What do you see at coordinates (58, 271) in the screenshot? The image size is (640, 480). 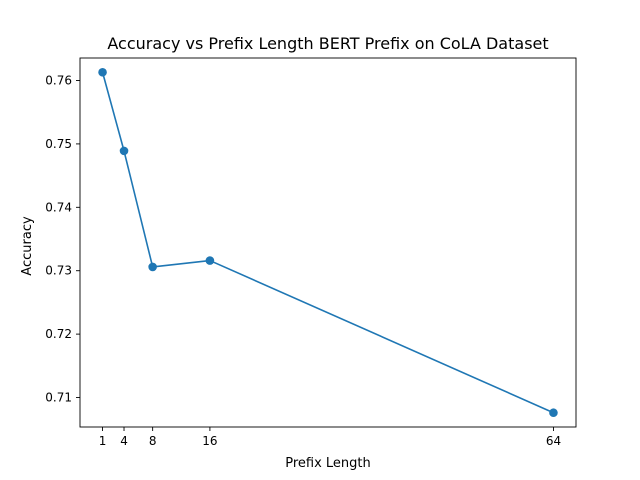 I see `y-tick-label: 0.73` at bounding box center [58, 271].